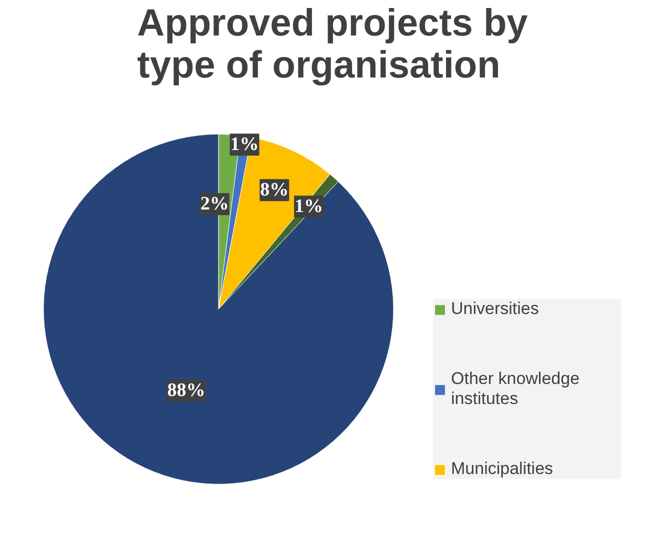 The height and width of the screenshot is (553, 668). What do you see at coordinates (502, 469) in the screenshot?
I see `legend-label: Municipalities` at bounding box center [502, 469].